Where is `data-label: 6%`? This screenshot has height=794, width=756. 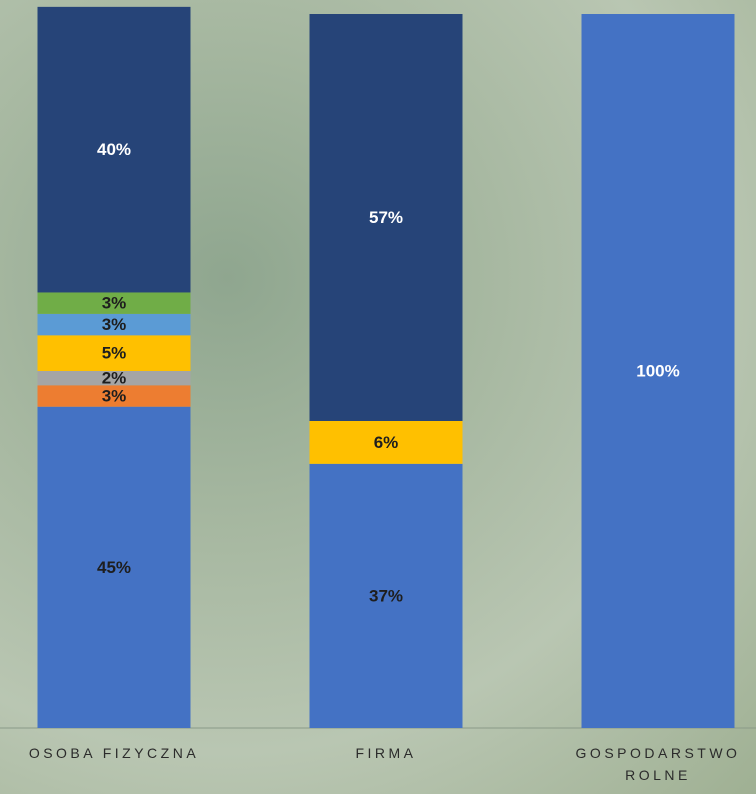
data-label: 6% is located at coordinates (386, 442).